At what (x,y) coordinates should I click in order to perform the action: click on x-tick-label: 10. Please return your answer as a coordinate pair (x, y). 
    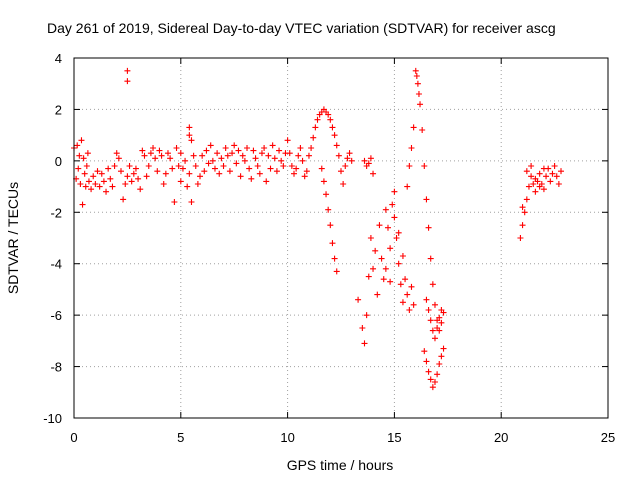
    Looking at the image, I should click on (287, 437).